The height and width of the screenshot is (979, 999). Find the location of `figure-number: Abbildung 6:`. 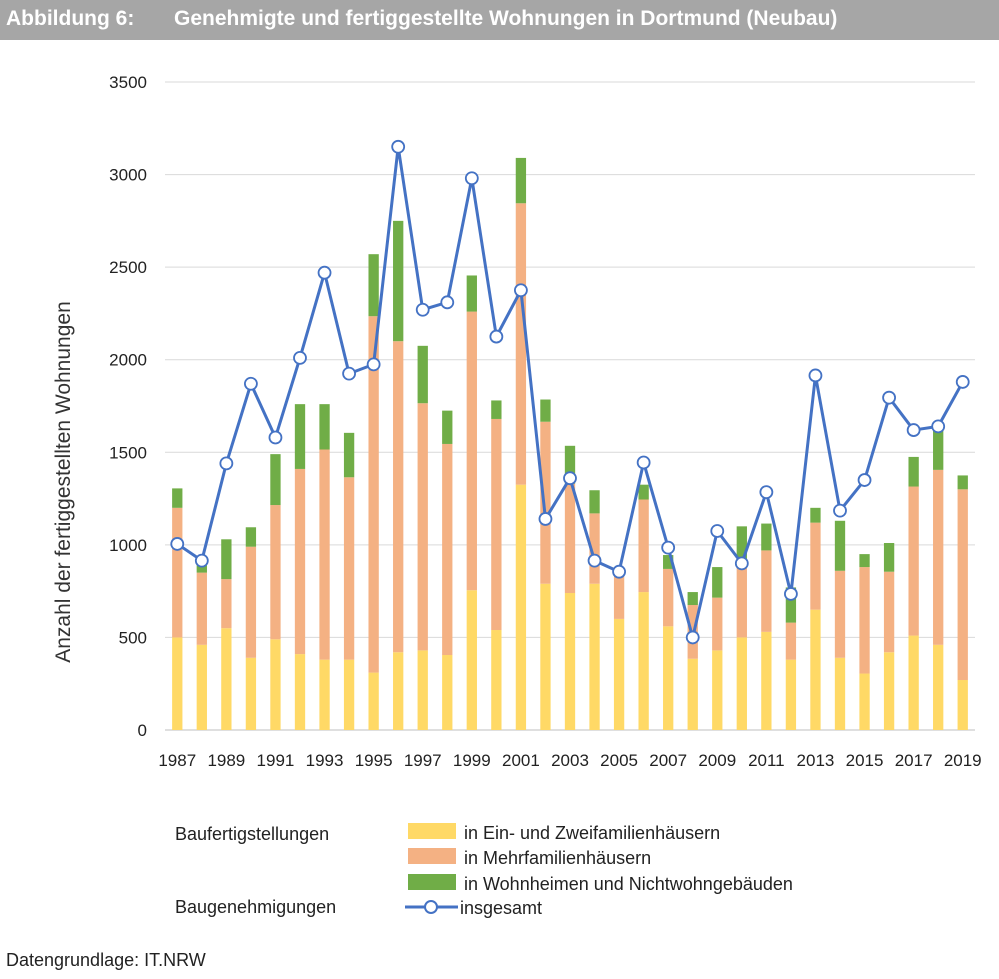

figure-number: Abbildung 6: is located at coordinates (70, 18).